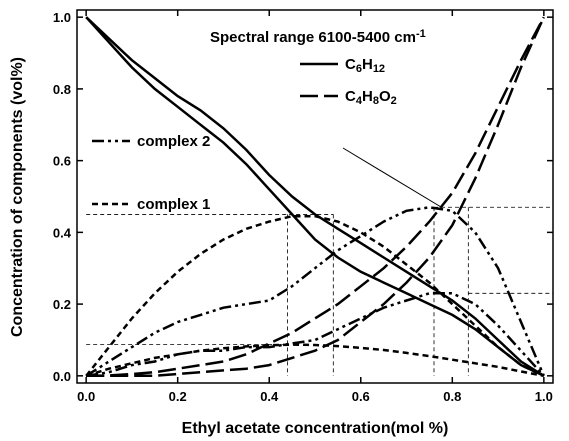 The height and width of the screenshot is (441, 569). Describe the element at coordinates (365, 65) in the screenshot. I see `legend-label: C6H12` at that location.